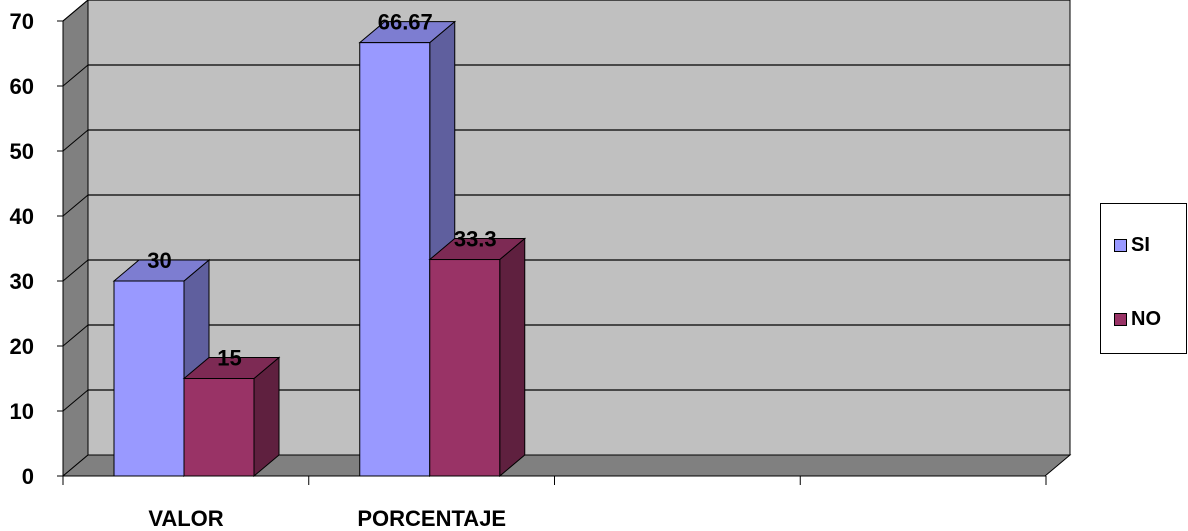 The width and height of the screenshot is (1188, 531). What do you see at coordinates (431, 518) in the screenshot?
I see `x-tick-label: PORCENTAJE` at bounding box center [431, 518].